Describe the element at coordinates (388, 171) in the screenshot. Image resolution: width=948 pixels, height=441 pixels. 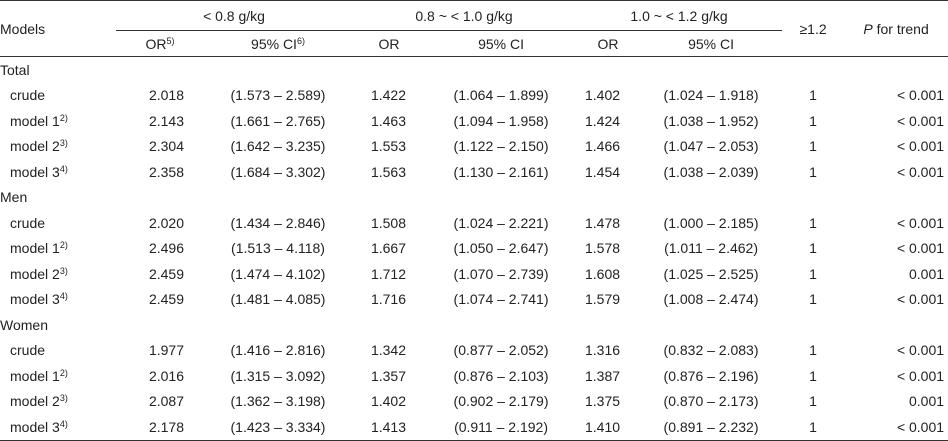
I see `or-value: 1.563` at that location.